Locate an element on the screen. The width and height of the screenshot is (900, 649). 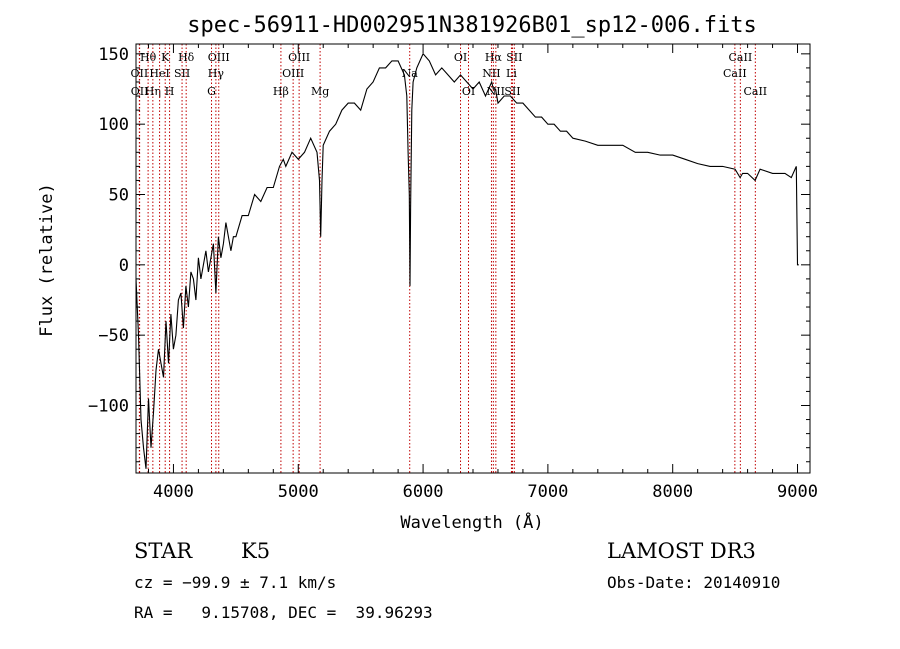
line-label: Hθ is located at coordinates (148, 57).